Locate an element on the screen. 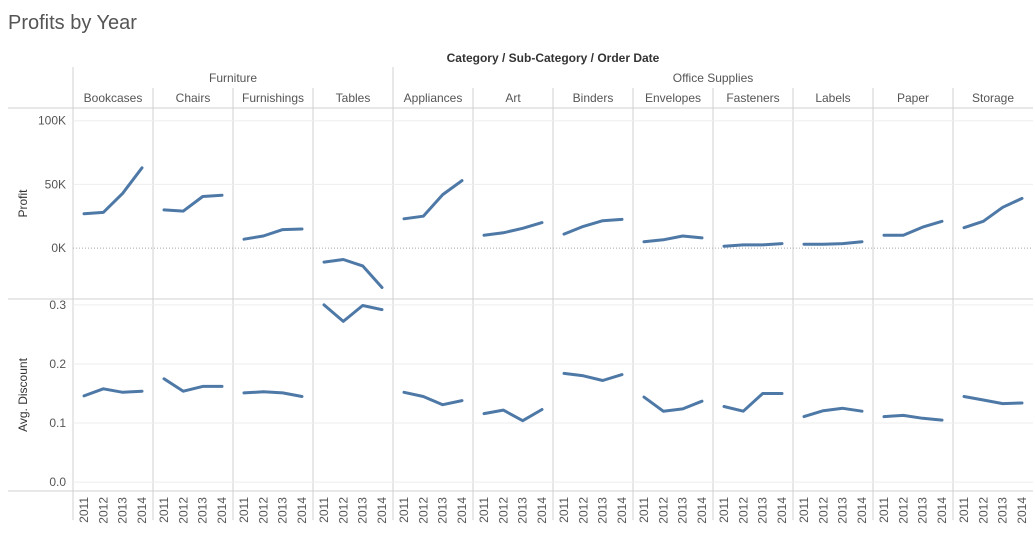  series-line-furnishings-discount is located at coordinates (273, 394).